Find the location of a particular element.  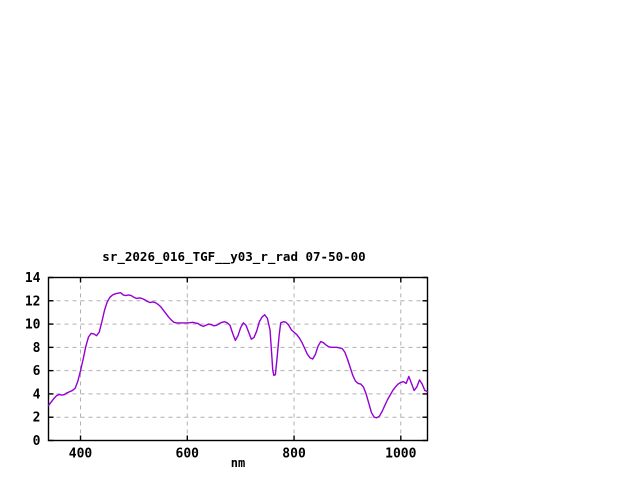

y-tick-label: 14 is located at coordinates (33, 278).